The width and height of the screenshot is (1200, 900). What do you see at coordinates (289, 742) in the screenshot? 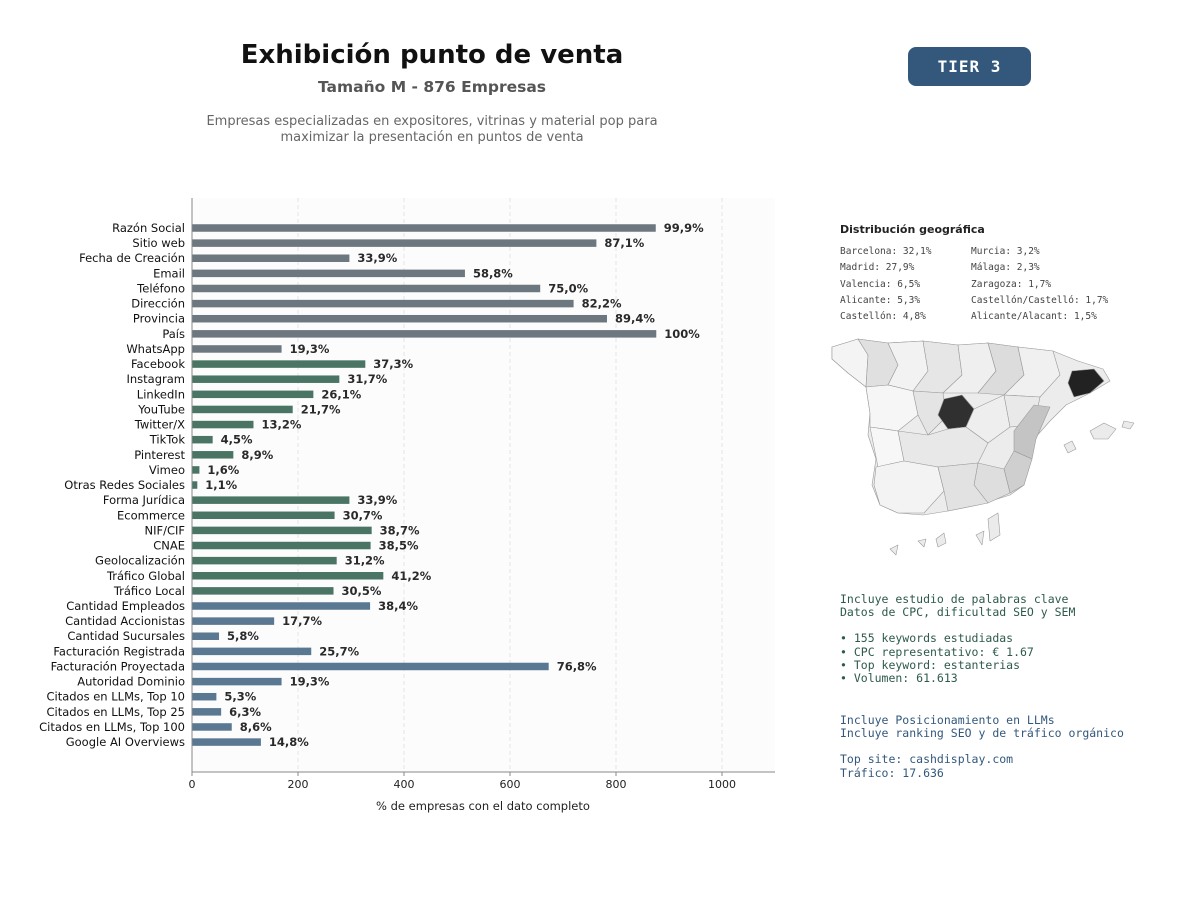
I see `value-label: 14,8%` at bounding box center [289, 742].